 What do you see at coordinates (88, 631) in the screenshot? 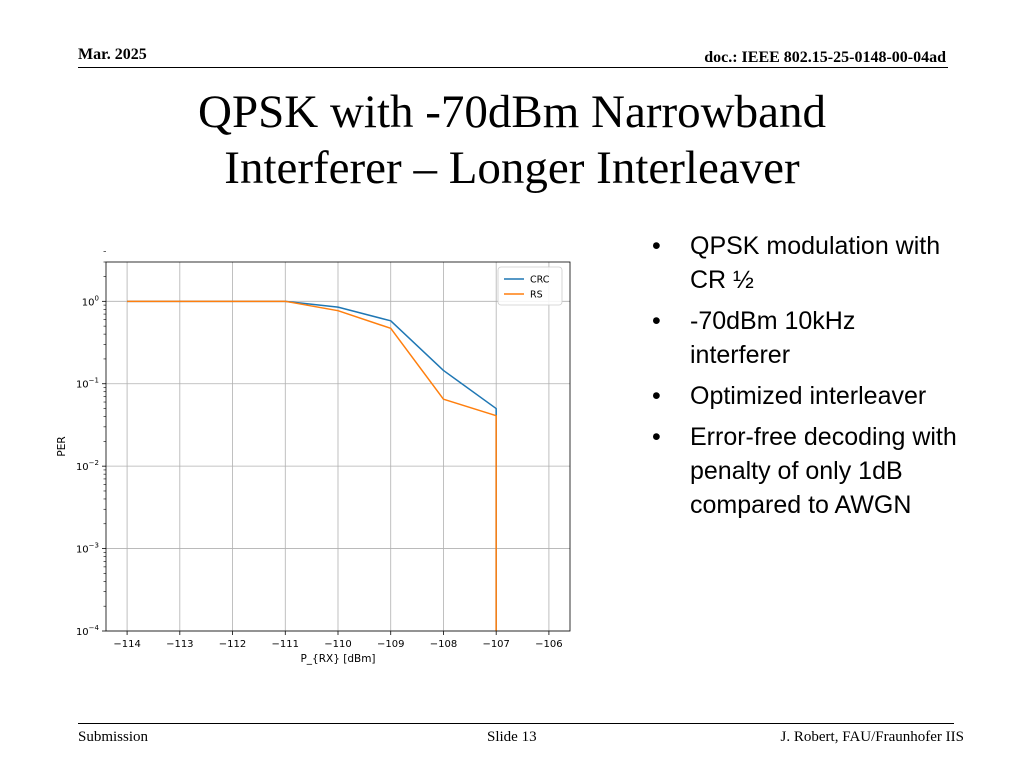
I see `y-tick-label: 10⁻⁴` at bounding box center [88, 631].